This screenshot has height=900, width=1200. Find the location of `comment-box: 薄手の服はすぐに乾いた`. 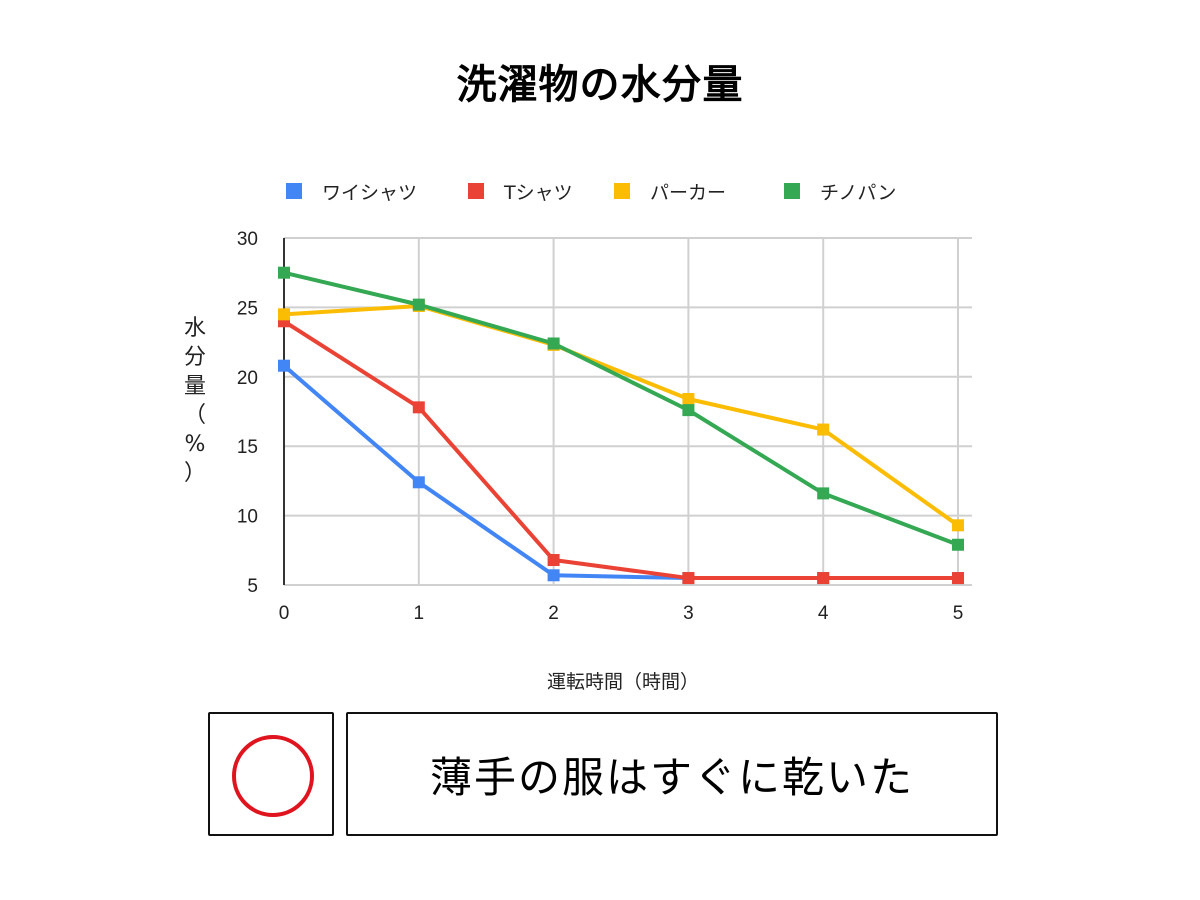

comment-box: 薄手の服はすぐに乾いた is located at coordinates (672, 774).